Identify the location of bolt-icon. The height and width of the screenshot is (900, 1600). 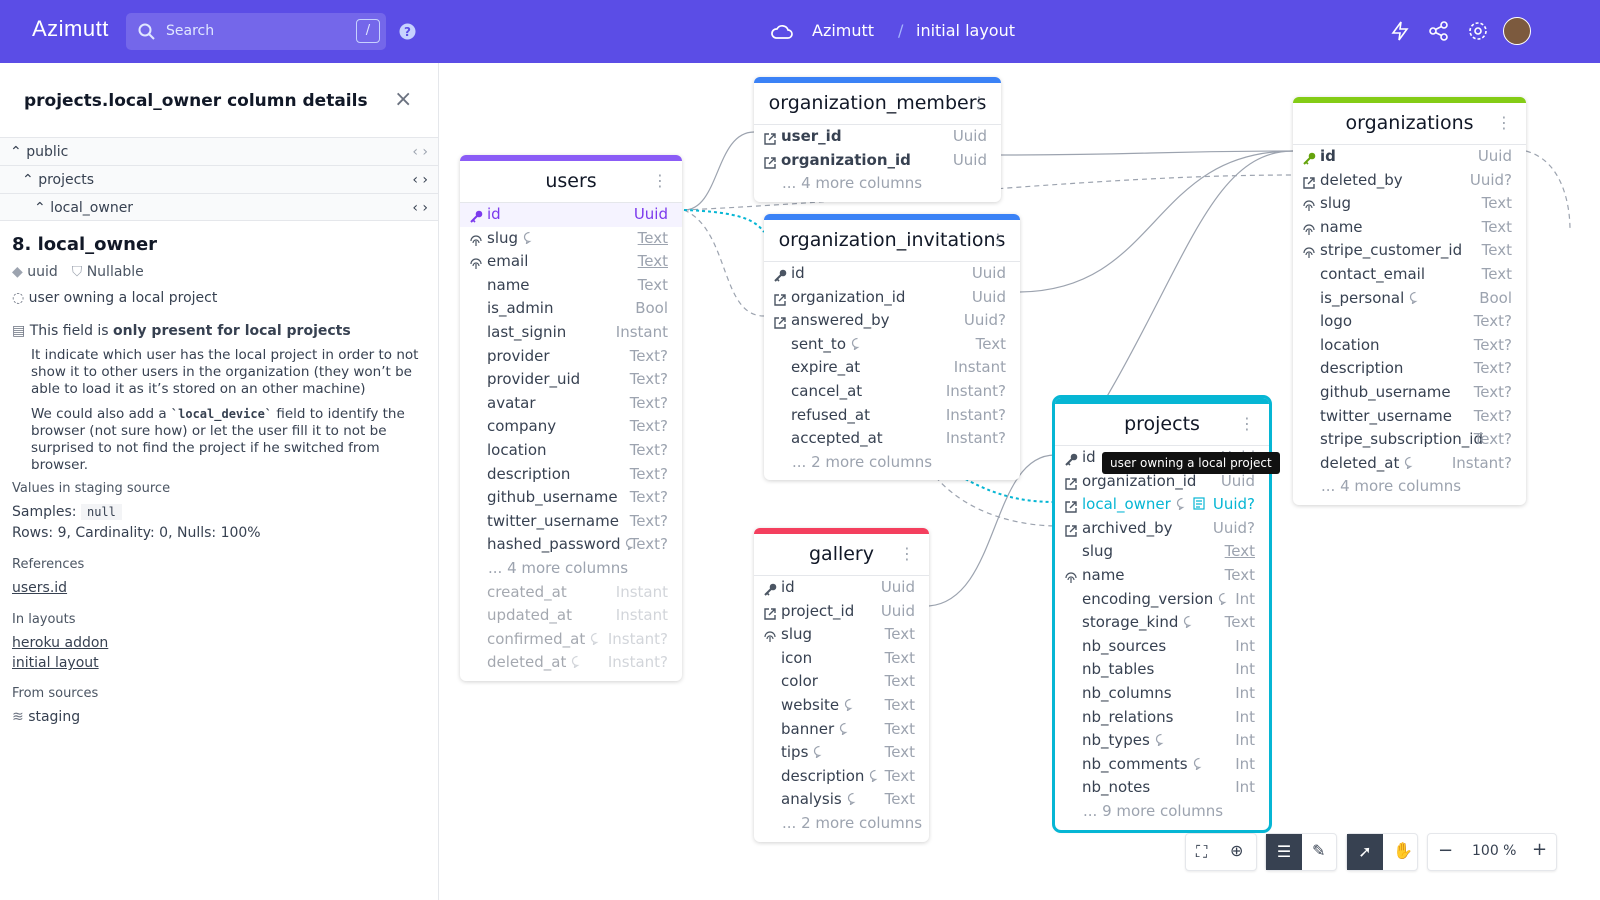
(1400, 31).